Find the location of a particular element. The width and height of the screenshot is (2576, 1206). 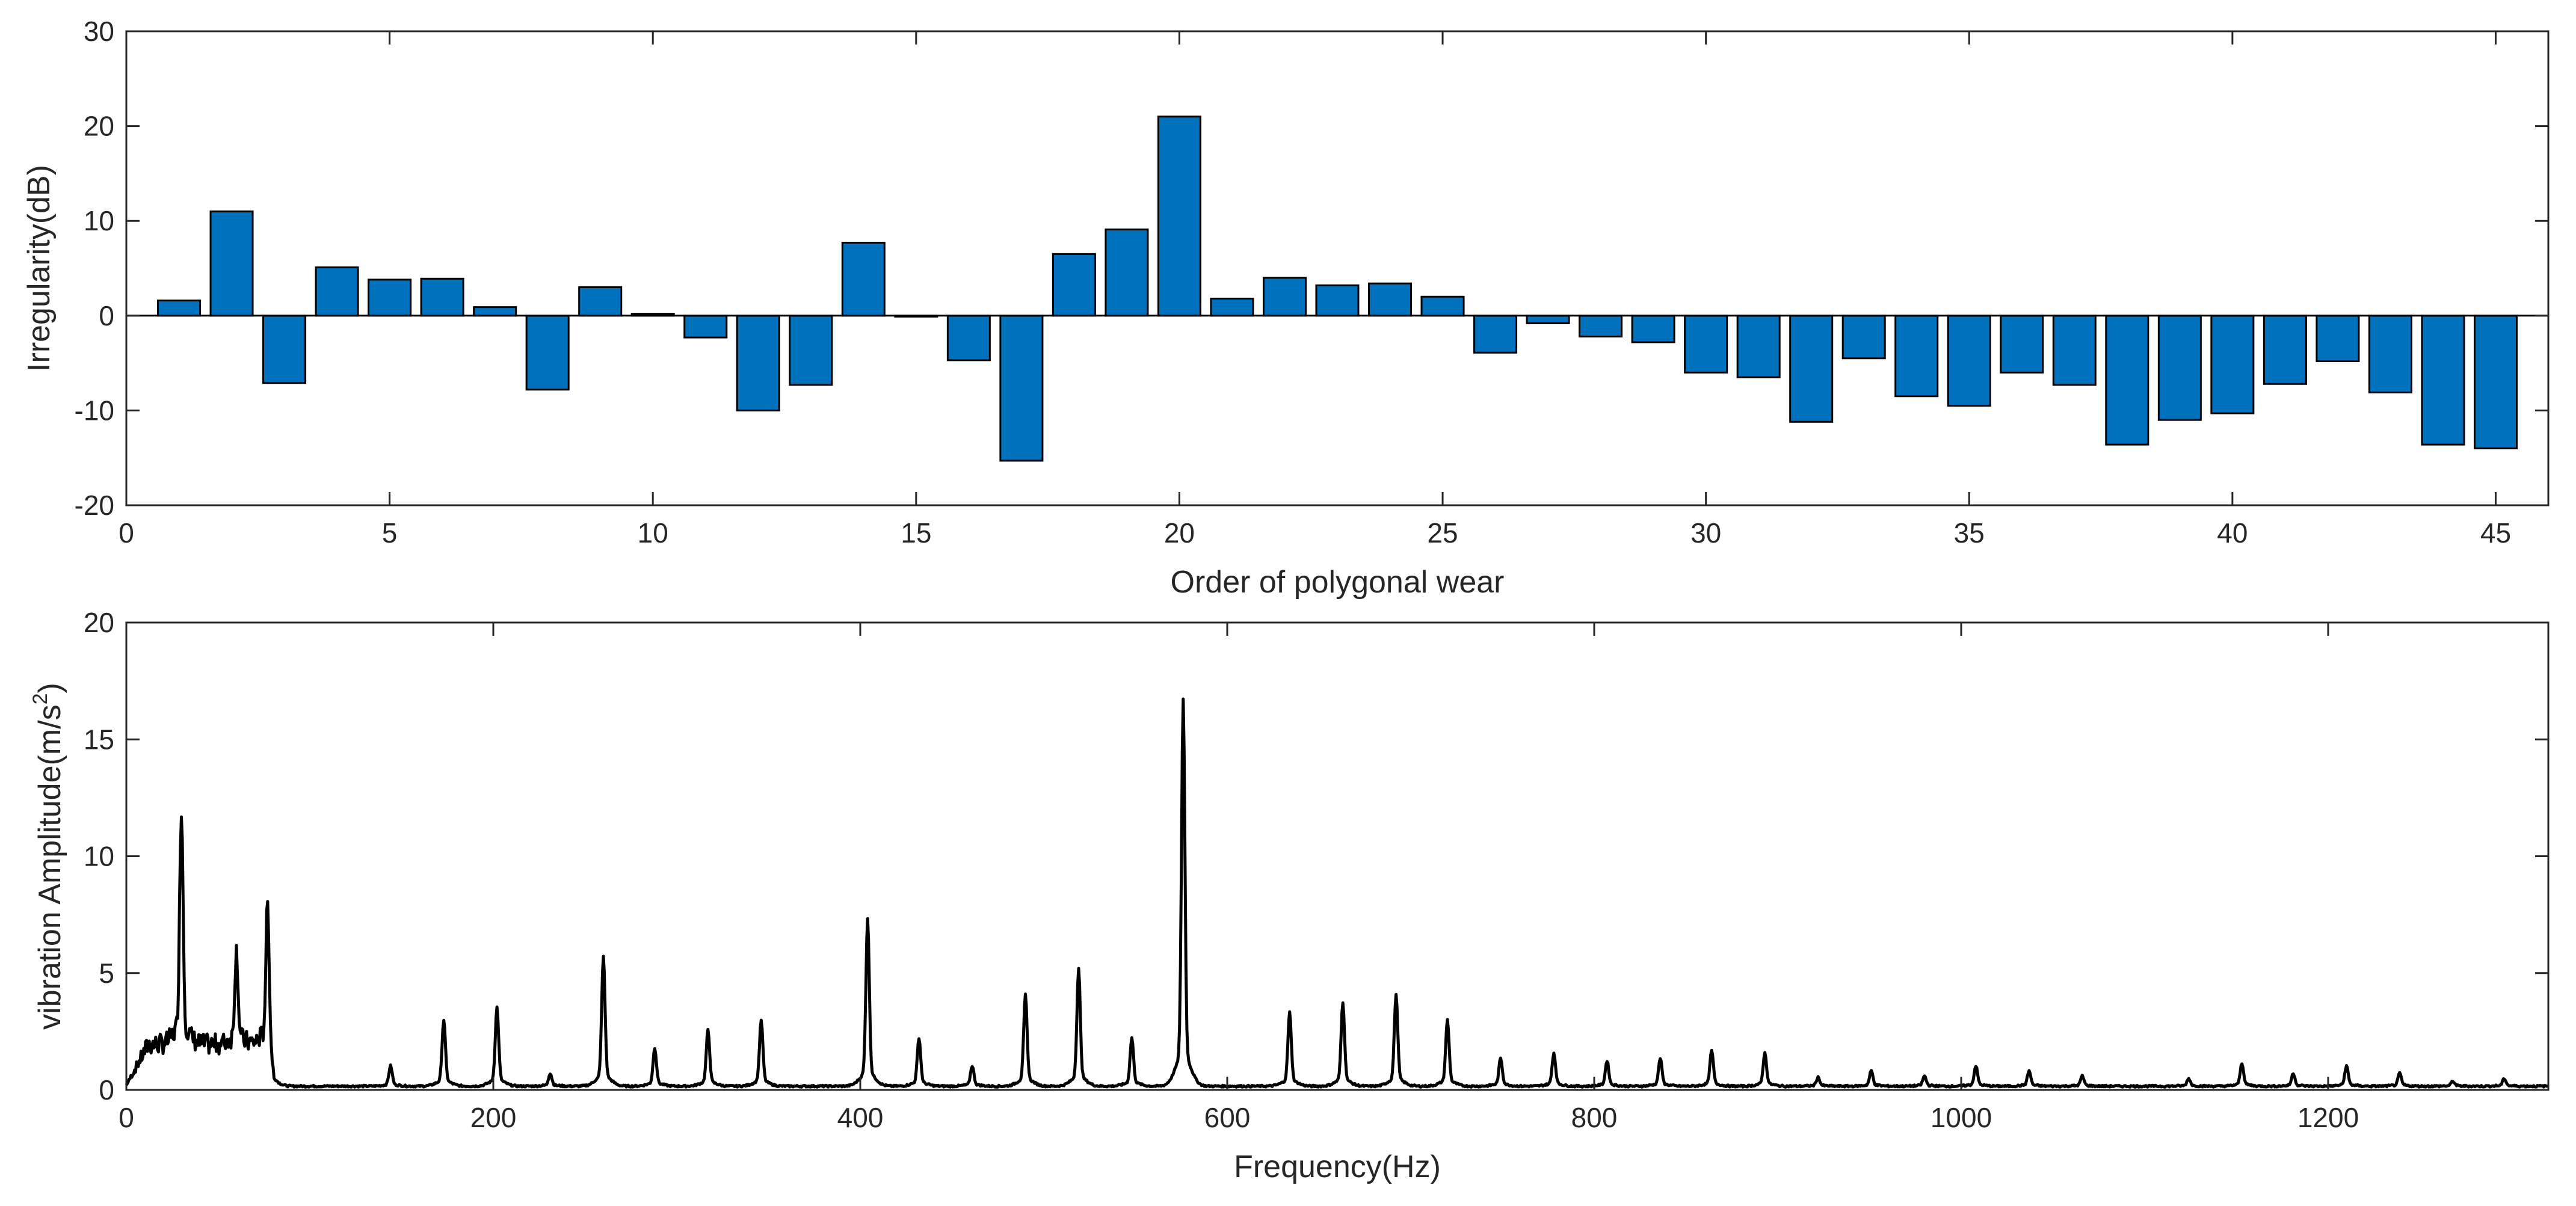

y-tick-label: -10 is located at coordinates (94, 410).